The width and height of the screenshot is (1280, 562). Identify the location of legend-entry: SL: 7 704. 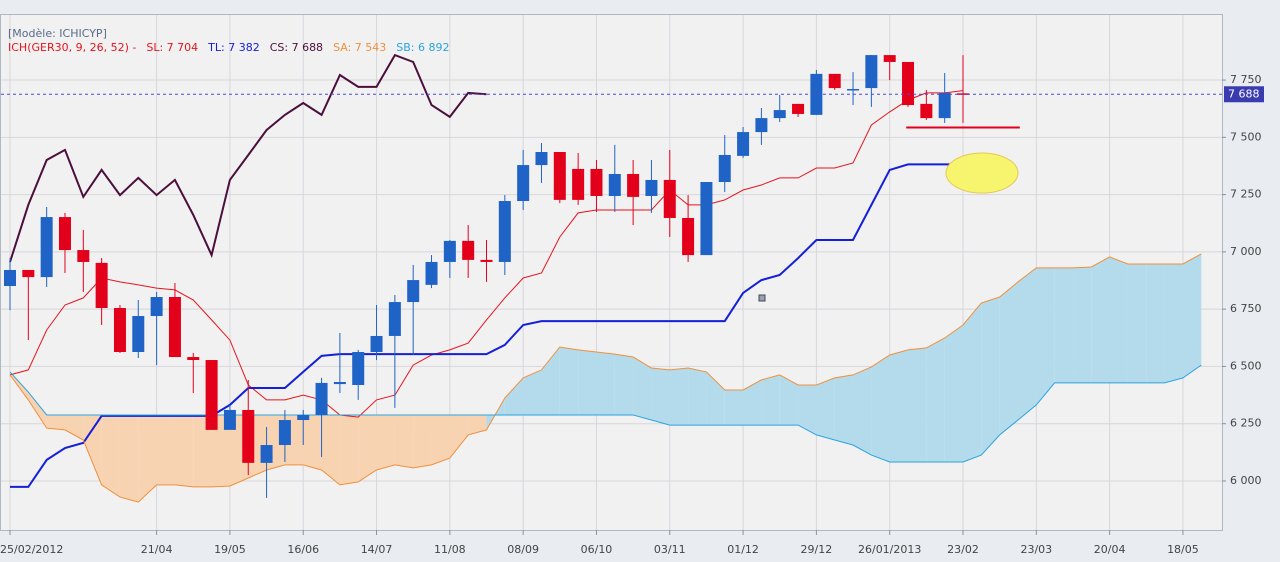
(172, 47).